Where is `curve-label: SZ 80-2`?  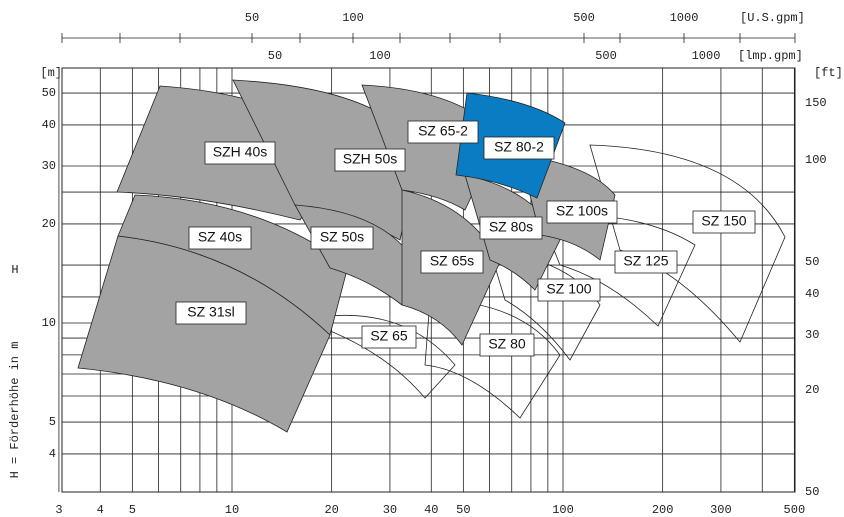 curve-label: SZ 80-2 is located at coordinates (519, 147).